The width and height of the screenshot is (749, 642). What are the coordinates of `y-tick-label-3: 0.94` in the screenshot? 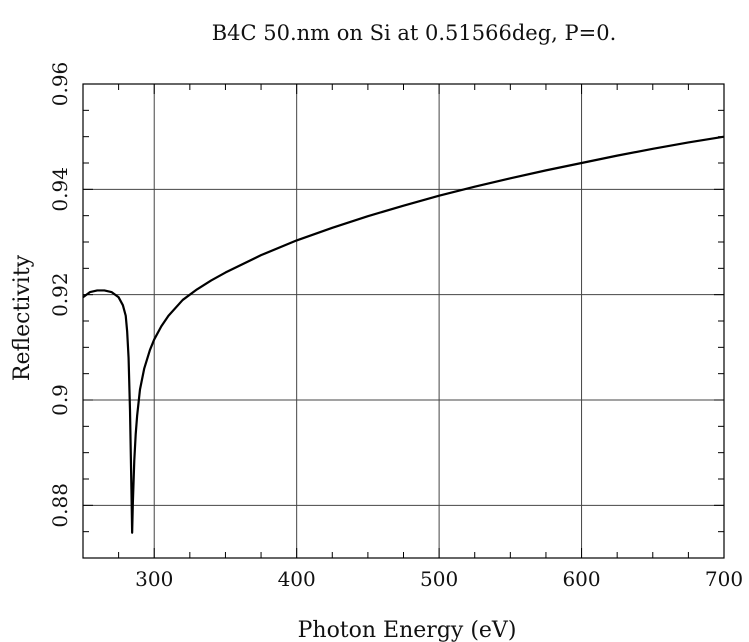 It's located at (60, 189).